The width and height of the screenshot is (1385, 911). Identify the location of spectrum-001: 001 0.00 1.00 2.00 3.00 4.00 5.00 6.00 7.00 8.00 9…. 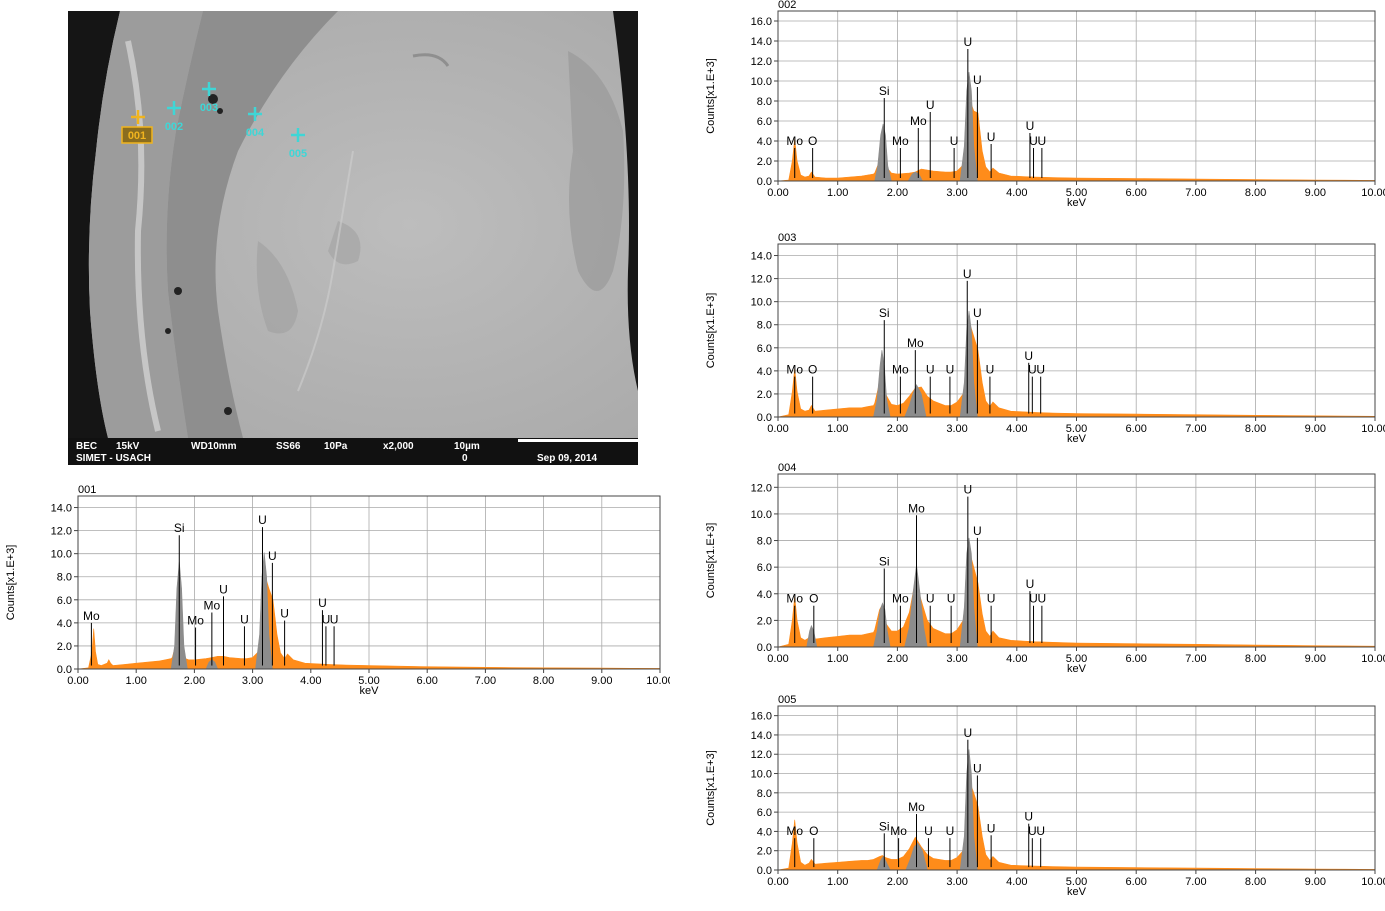
(337, 591).